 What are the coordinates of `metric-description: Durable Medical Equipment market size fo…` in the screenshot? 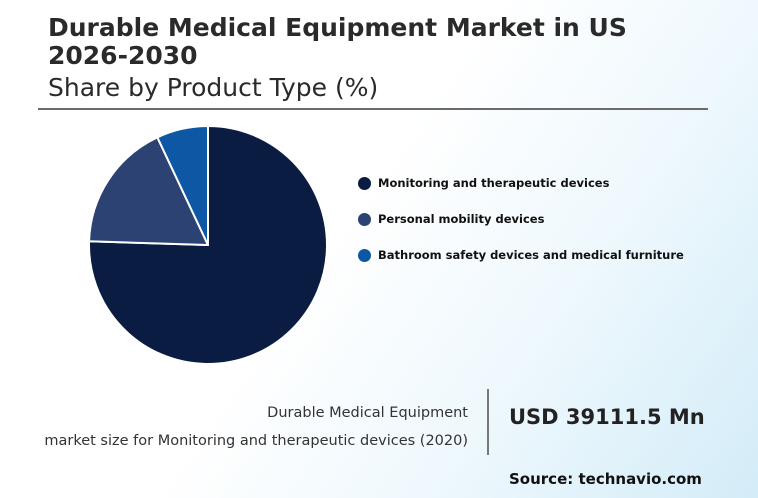 It's located at (256, 427).